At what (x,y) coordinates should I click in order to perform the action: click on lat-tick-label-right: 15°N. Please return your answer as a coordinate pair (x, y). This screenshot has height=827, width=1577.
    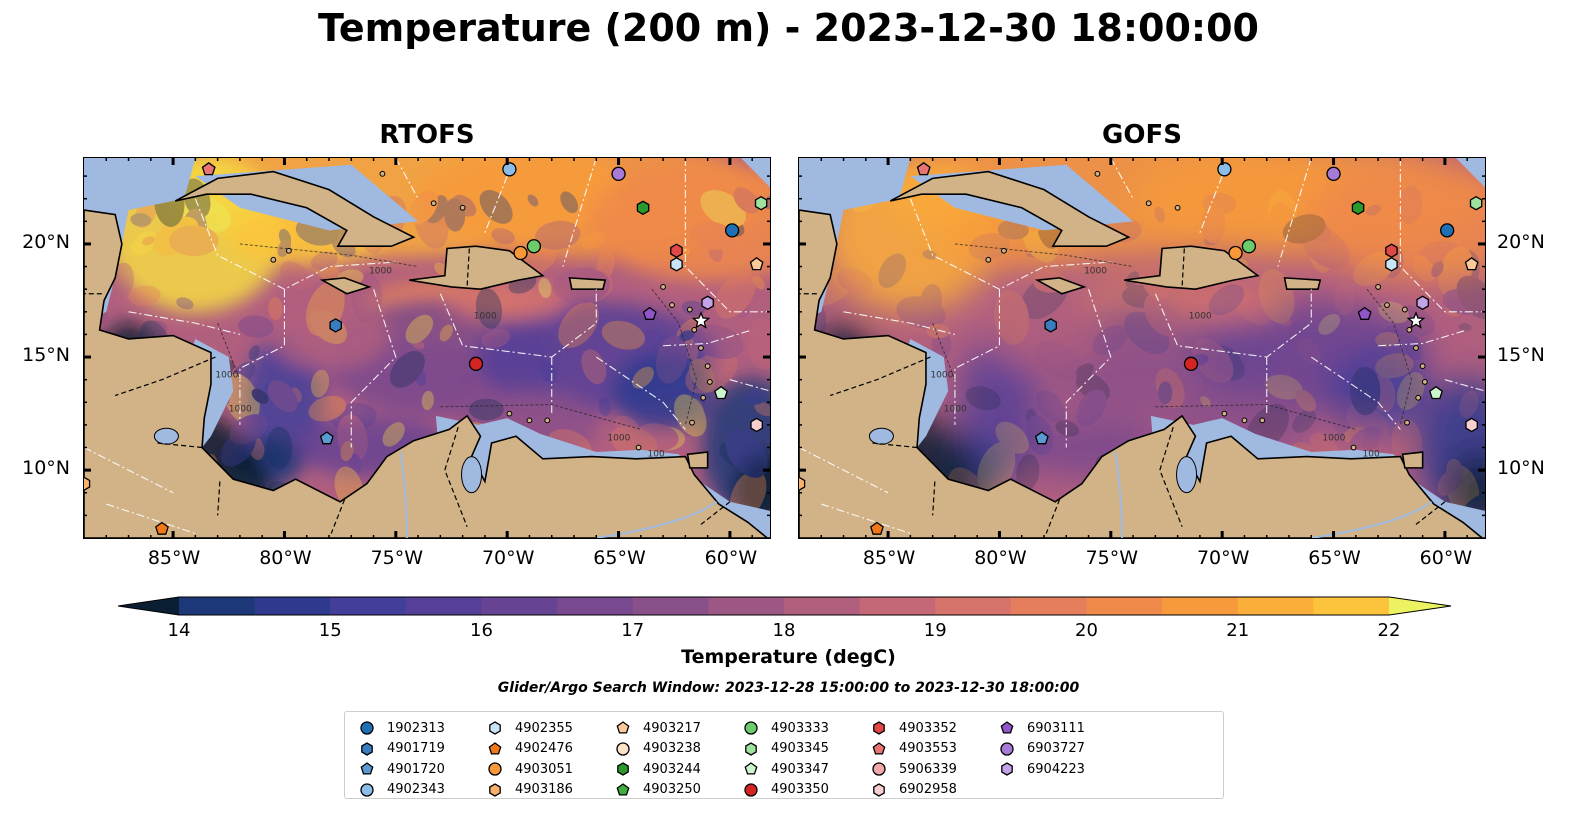
    Looking at the image, I should click on (1521, 355).